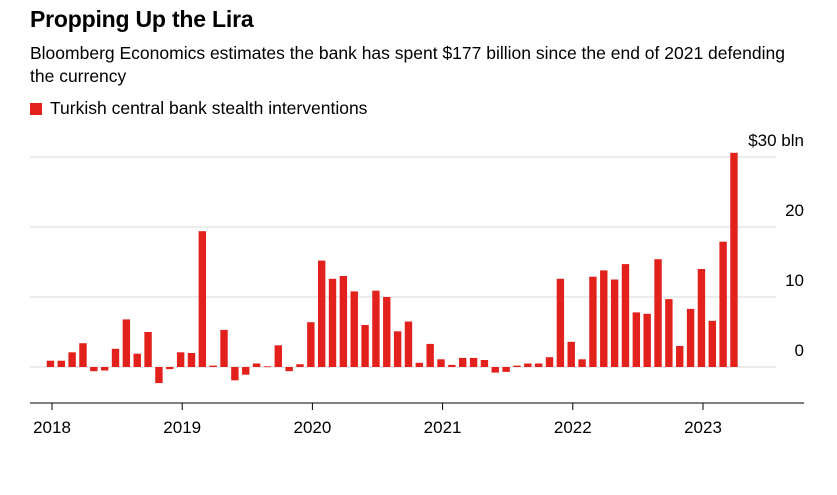  What do you see at coordinates (36, 108) in the screenshot?
I see `legend-swatch` at bounding box center [36, 108].